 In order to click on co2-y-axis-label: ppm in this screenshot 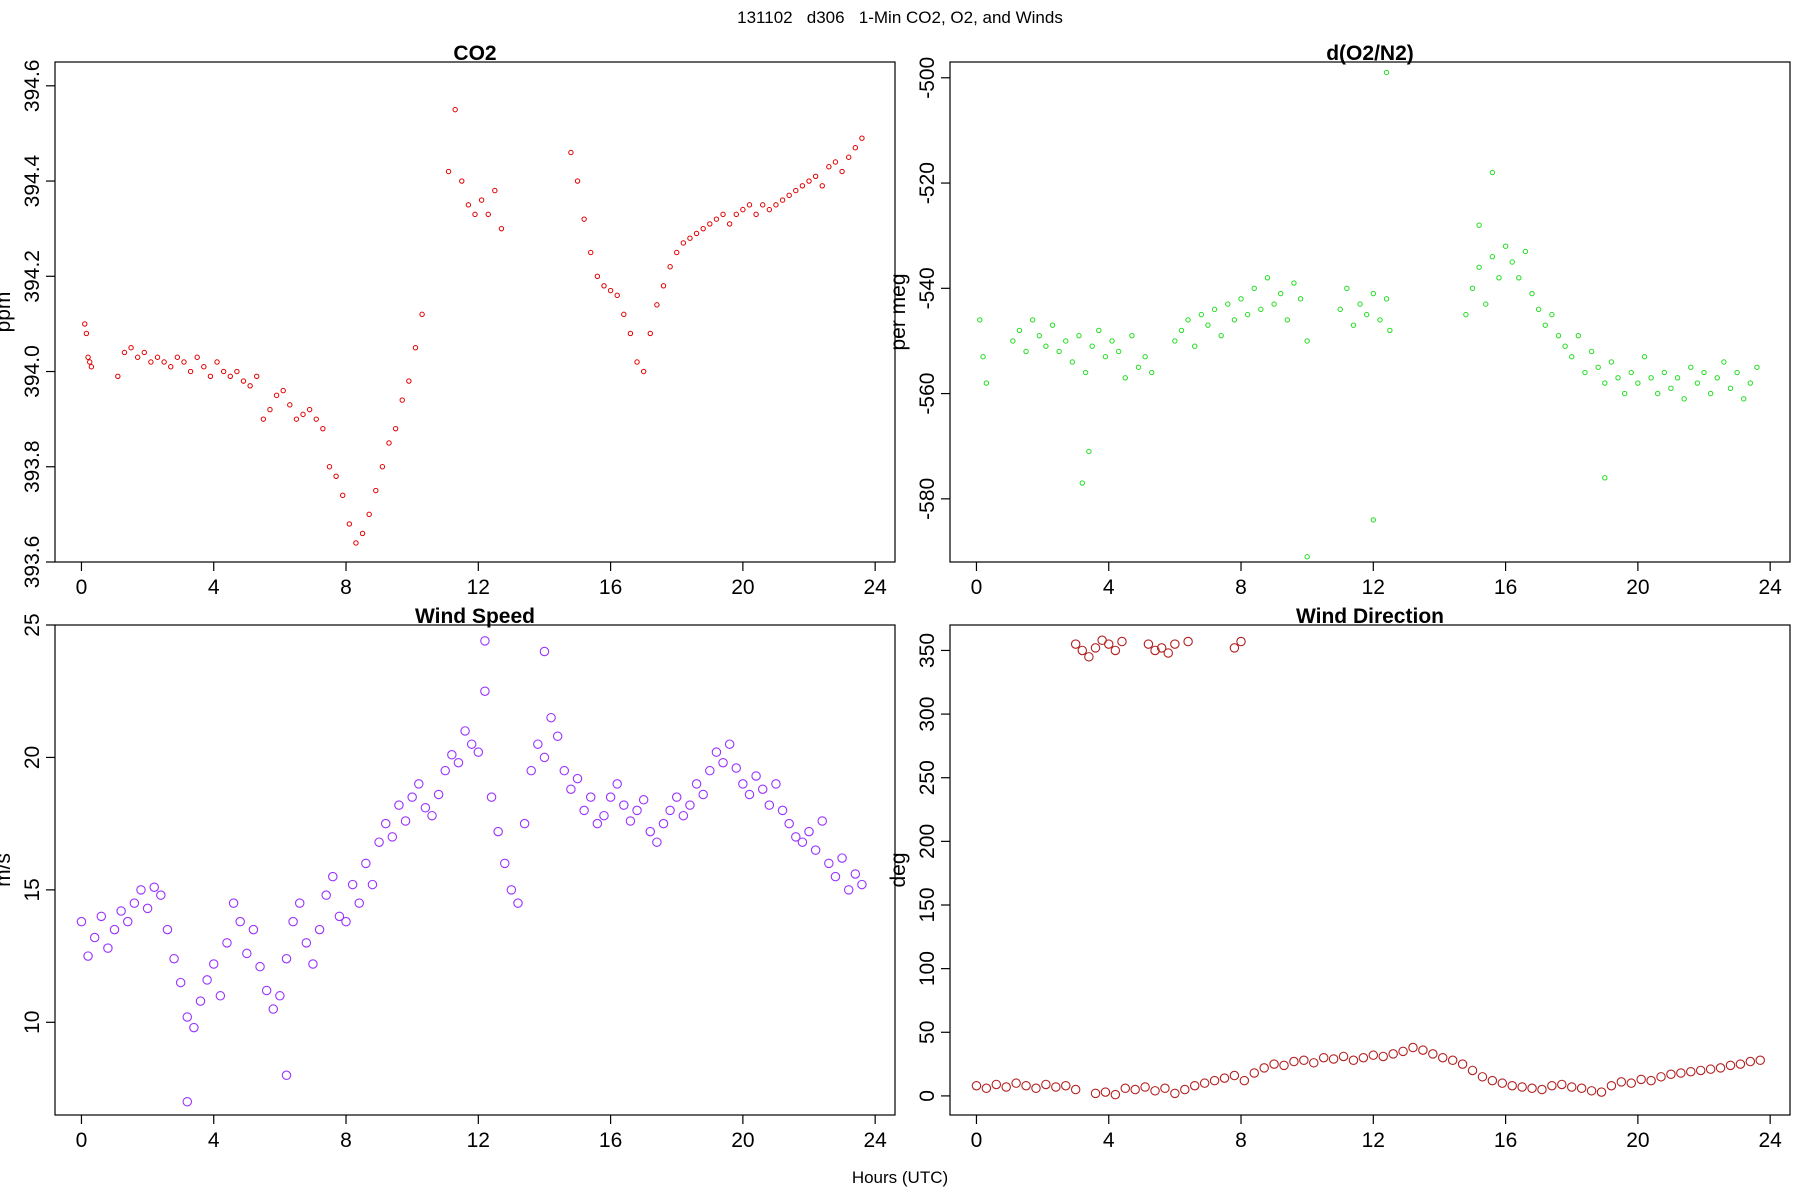, I will do `click(7, 312)`.